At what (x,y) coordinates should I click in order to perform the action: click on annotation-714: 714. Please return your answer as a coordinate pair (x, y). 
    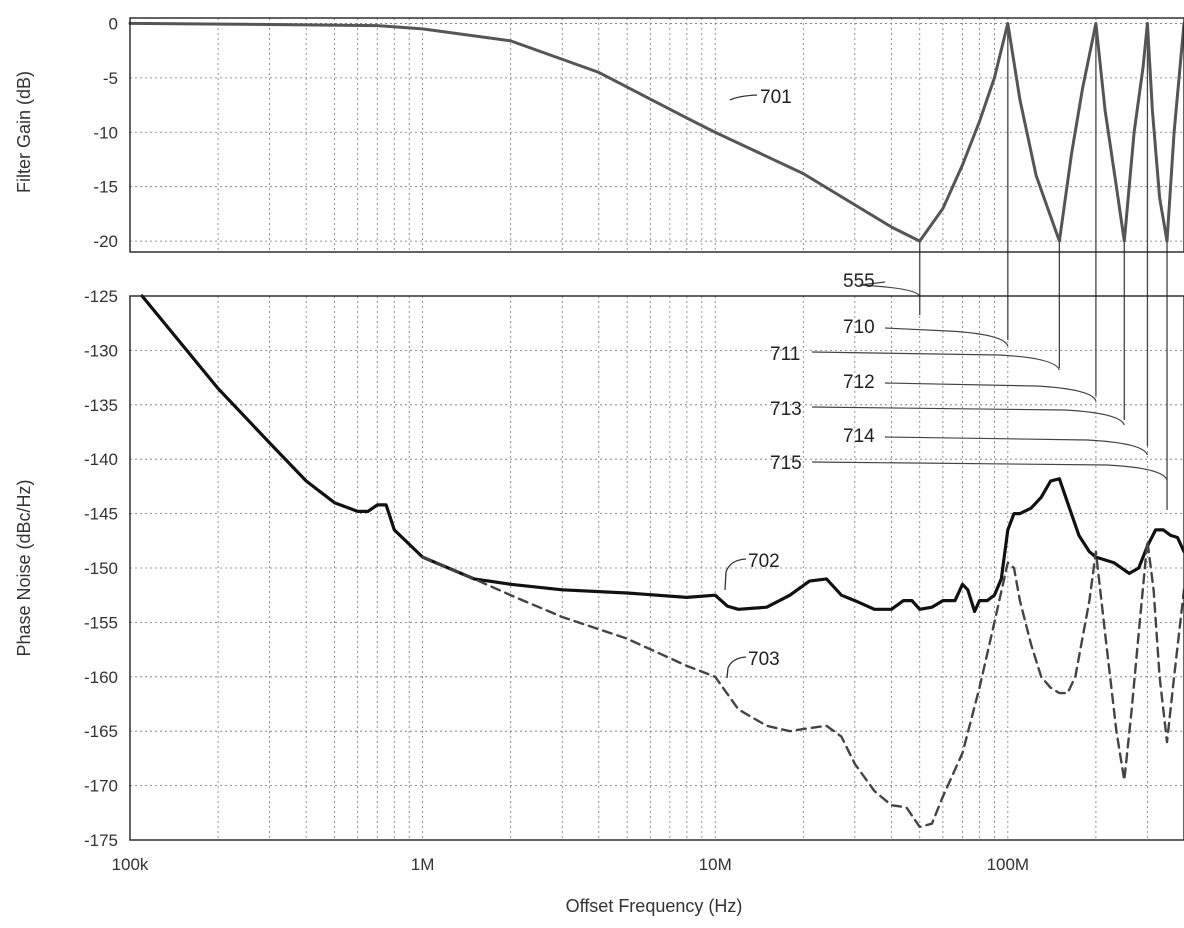
    Looking at the image, I should click on (859, 436).